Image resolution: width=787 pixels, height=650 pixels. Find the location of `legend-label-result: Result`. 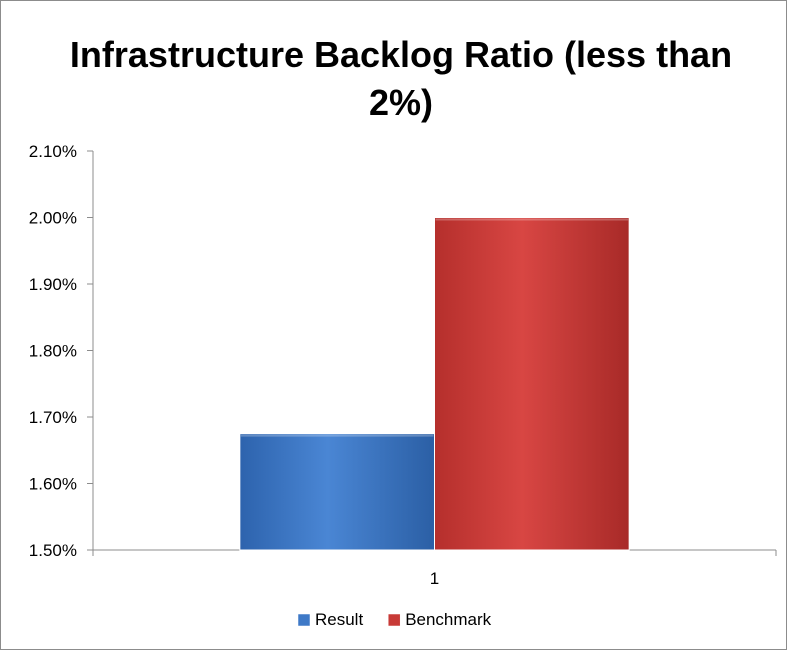

legend-label-result: Result is located at coordinates (339, 619).